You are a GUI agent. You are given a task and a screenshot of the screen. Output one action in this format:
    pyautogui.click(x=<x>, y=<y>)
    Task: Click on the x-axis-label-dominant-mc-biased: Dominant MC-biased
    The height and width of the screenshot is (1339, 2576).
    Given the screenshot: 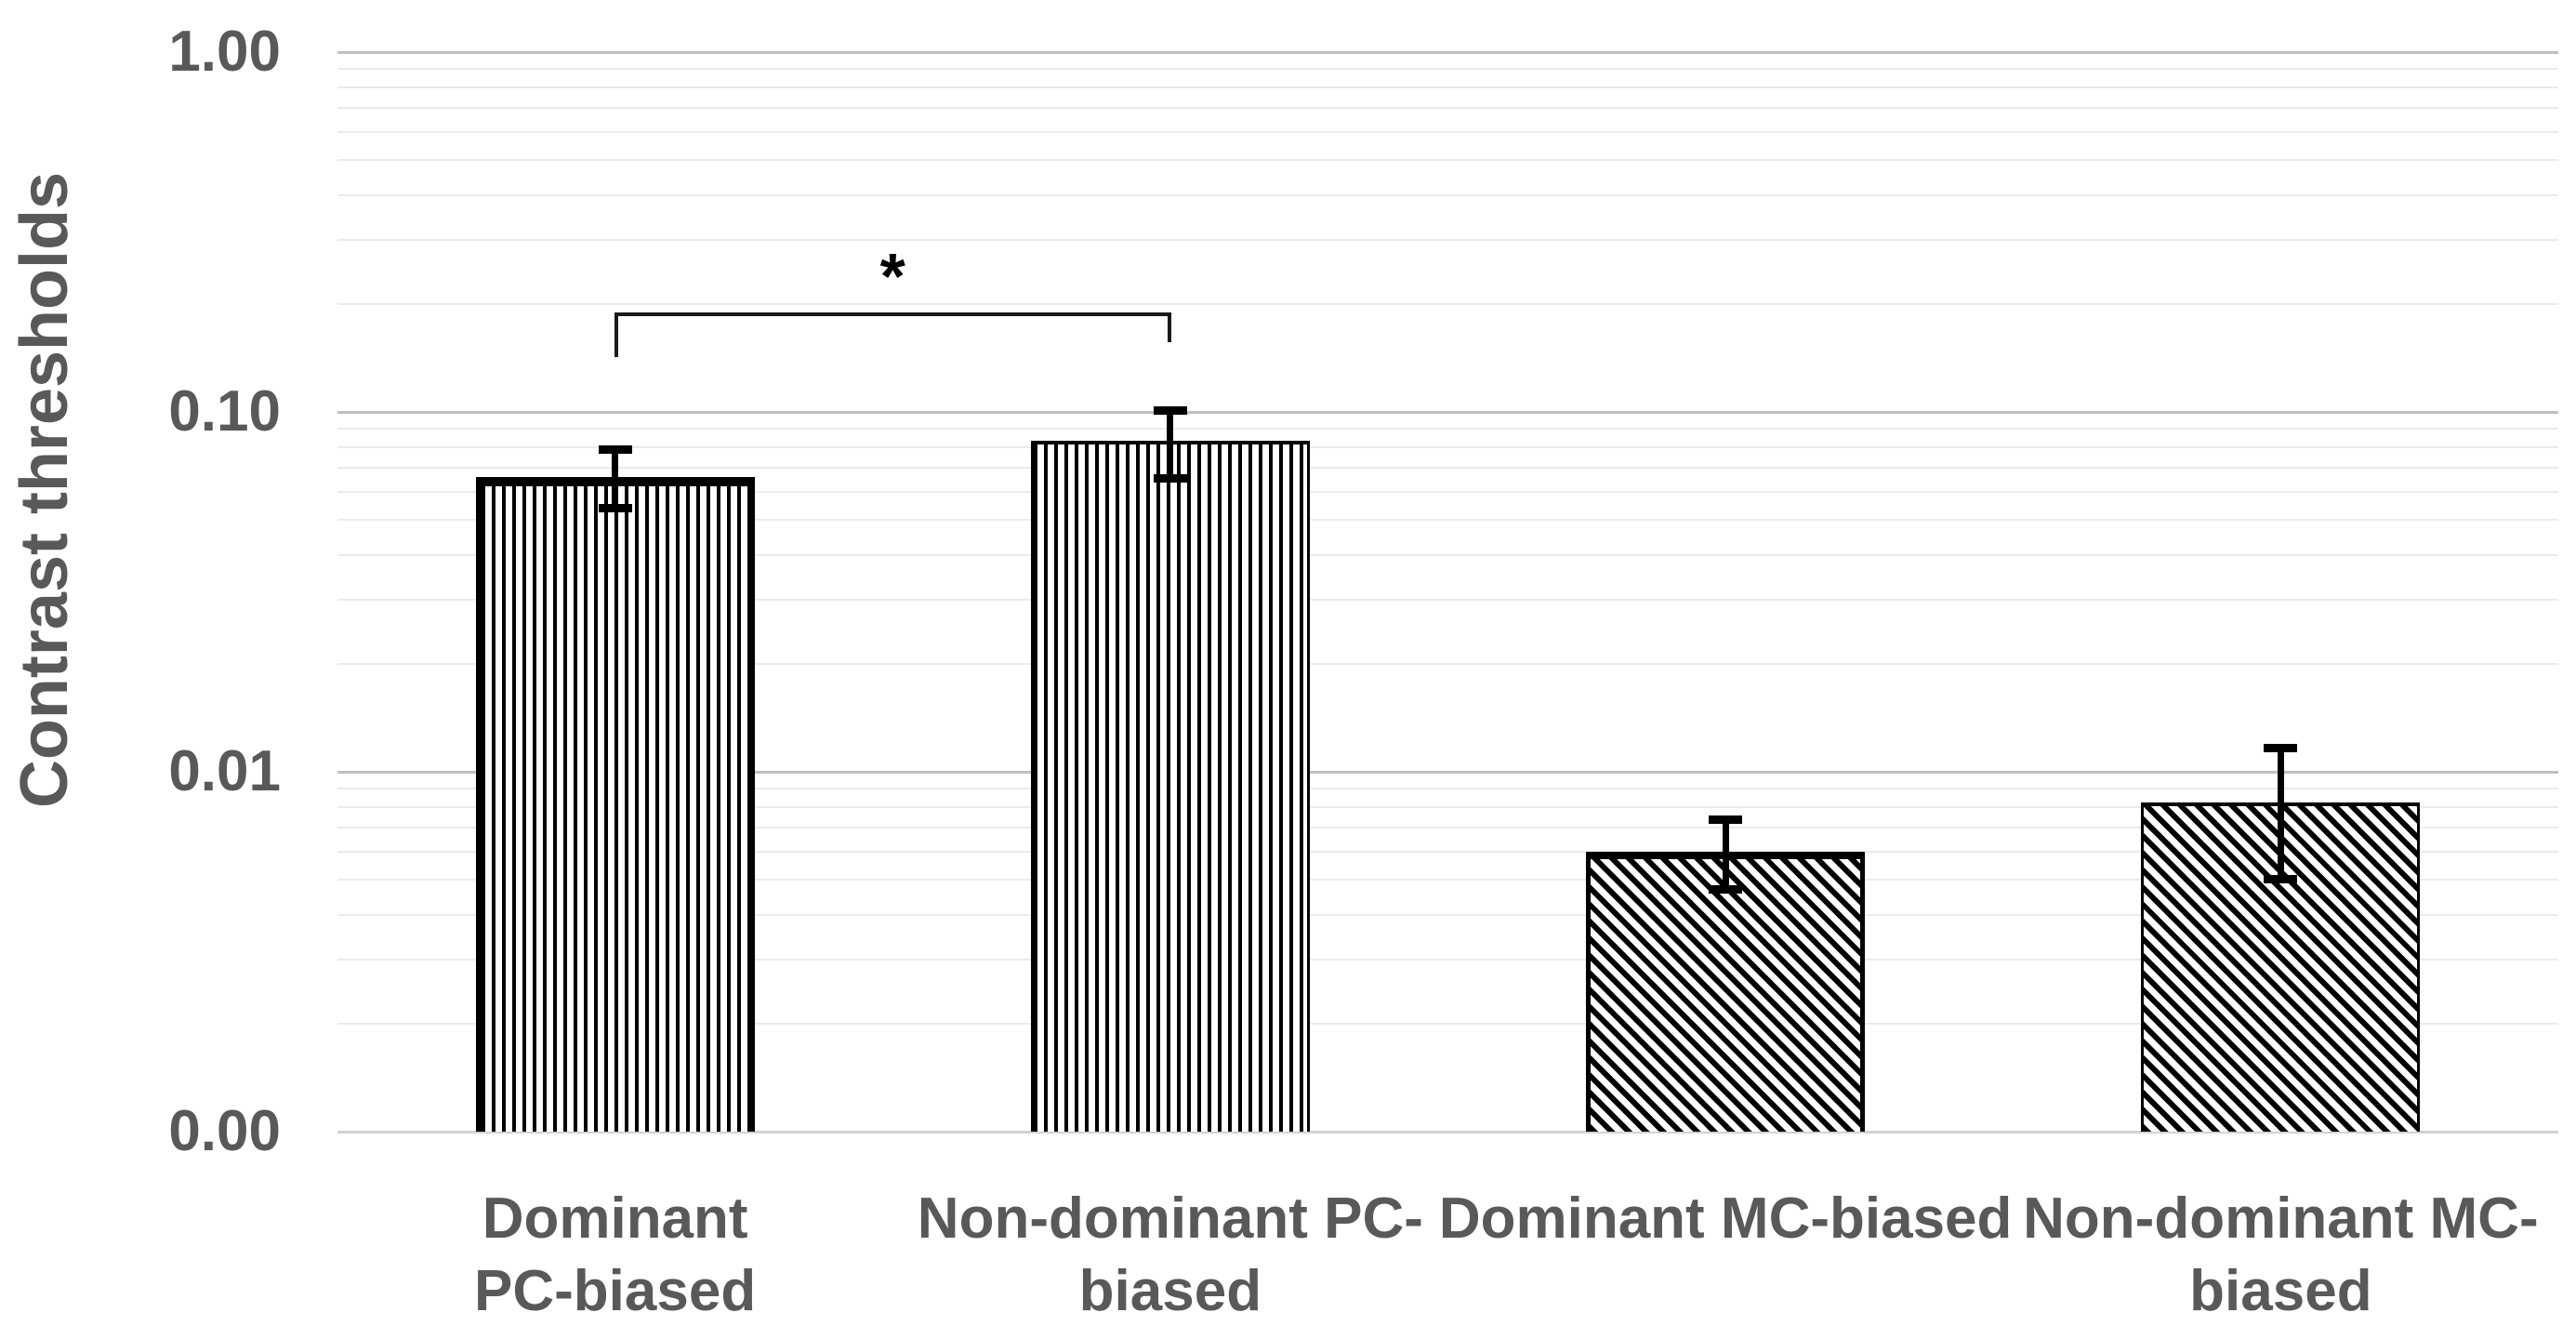 What is the action you would take?
    pyautogui.click(x=1725, y=1219)
    